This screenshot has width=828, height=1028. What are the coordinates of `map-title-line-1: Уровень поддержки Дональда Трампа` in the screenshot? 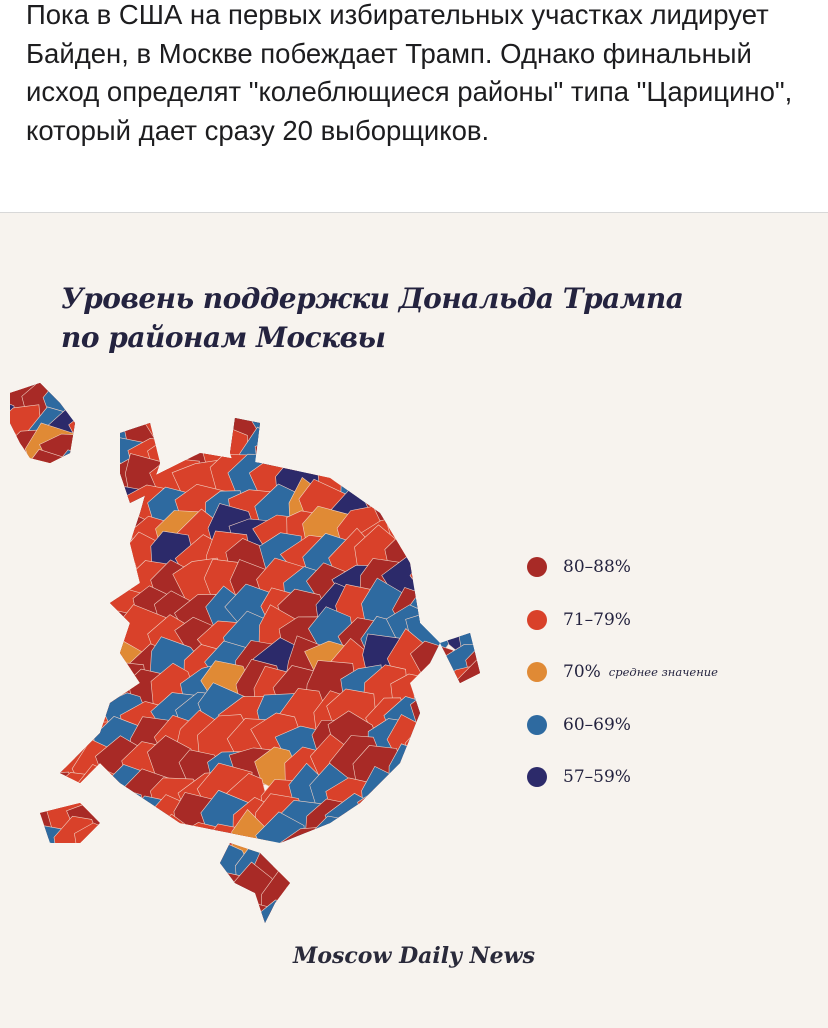 It's located at (372, 298).